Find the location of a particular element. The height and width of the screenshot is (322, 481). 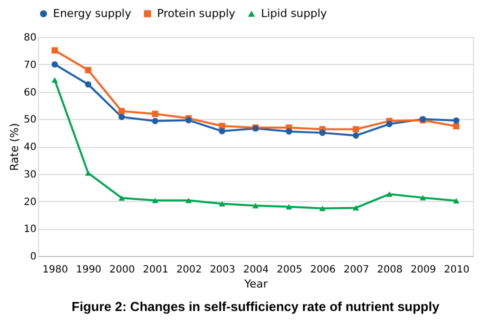

y-tick-label: 40 is located at coordinates (30, 147).